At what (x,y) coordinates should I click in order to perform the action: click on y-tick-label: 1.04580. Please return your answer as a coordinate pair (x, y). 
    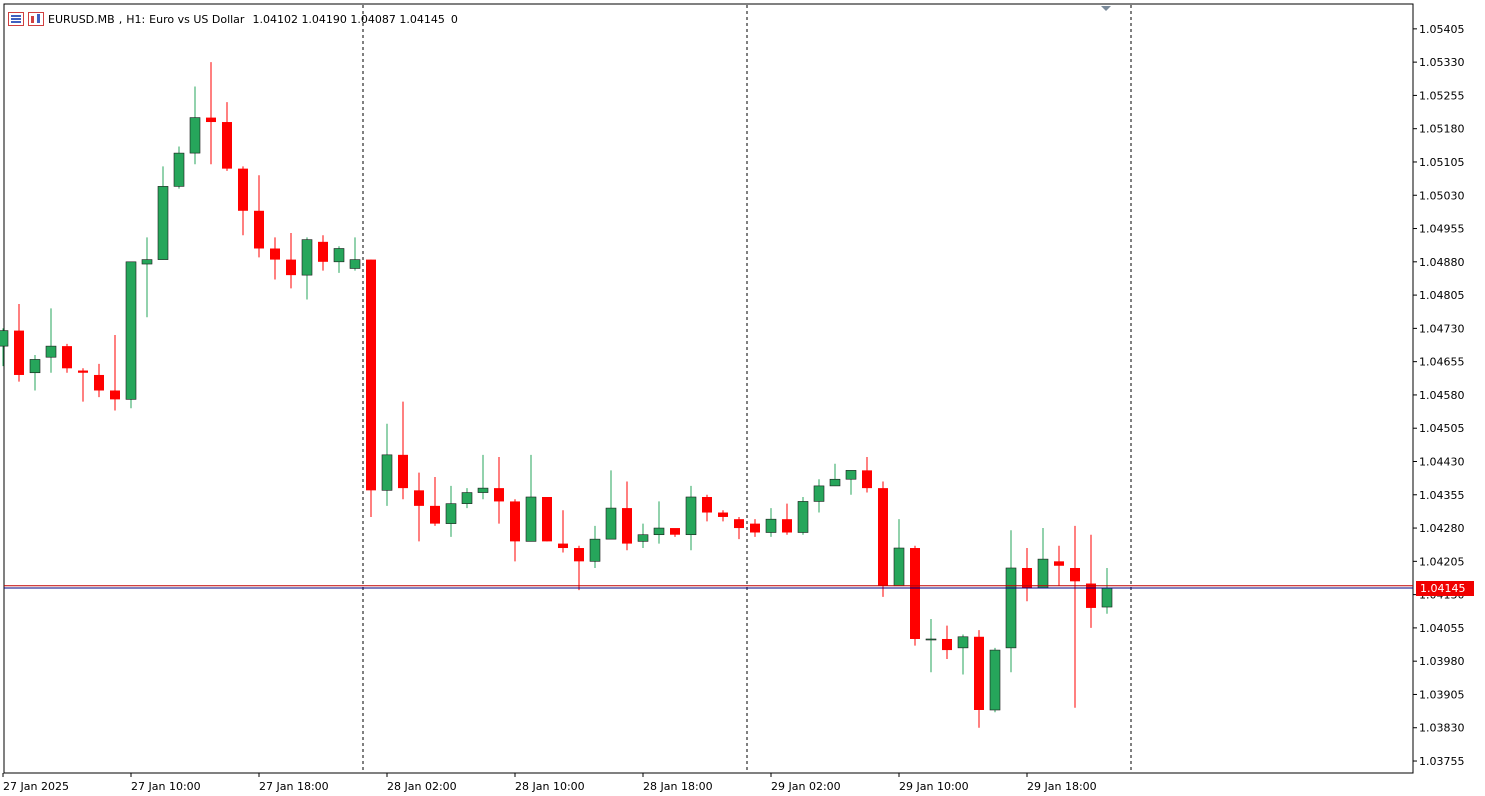
    Looking at the image, I should click on (1442, 395).